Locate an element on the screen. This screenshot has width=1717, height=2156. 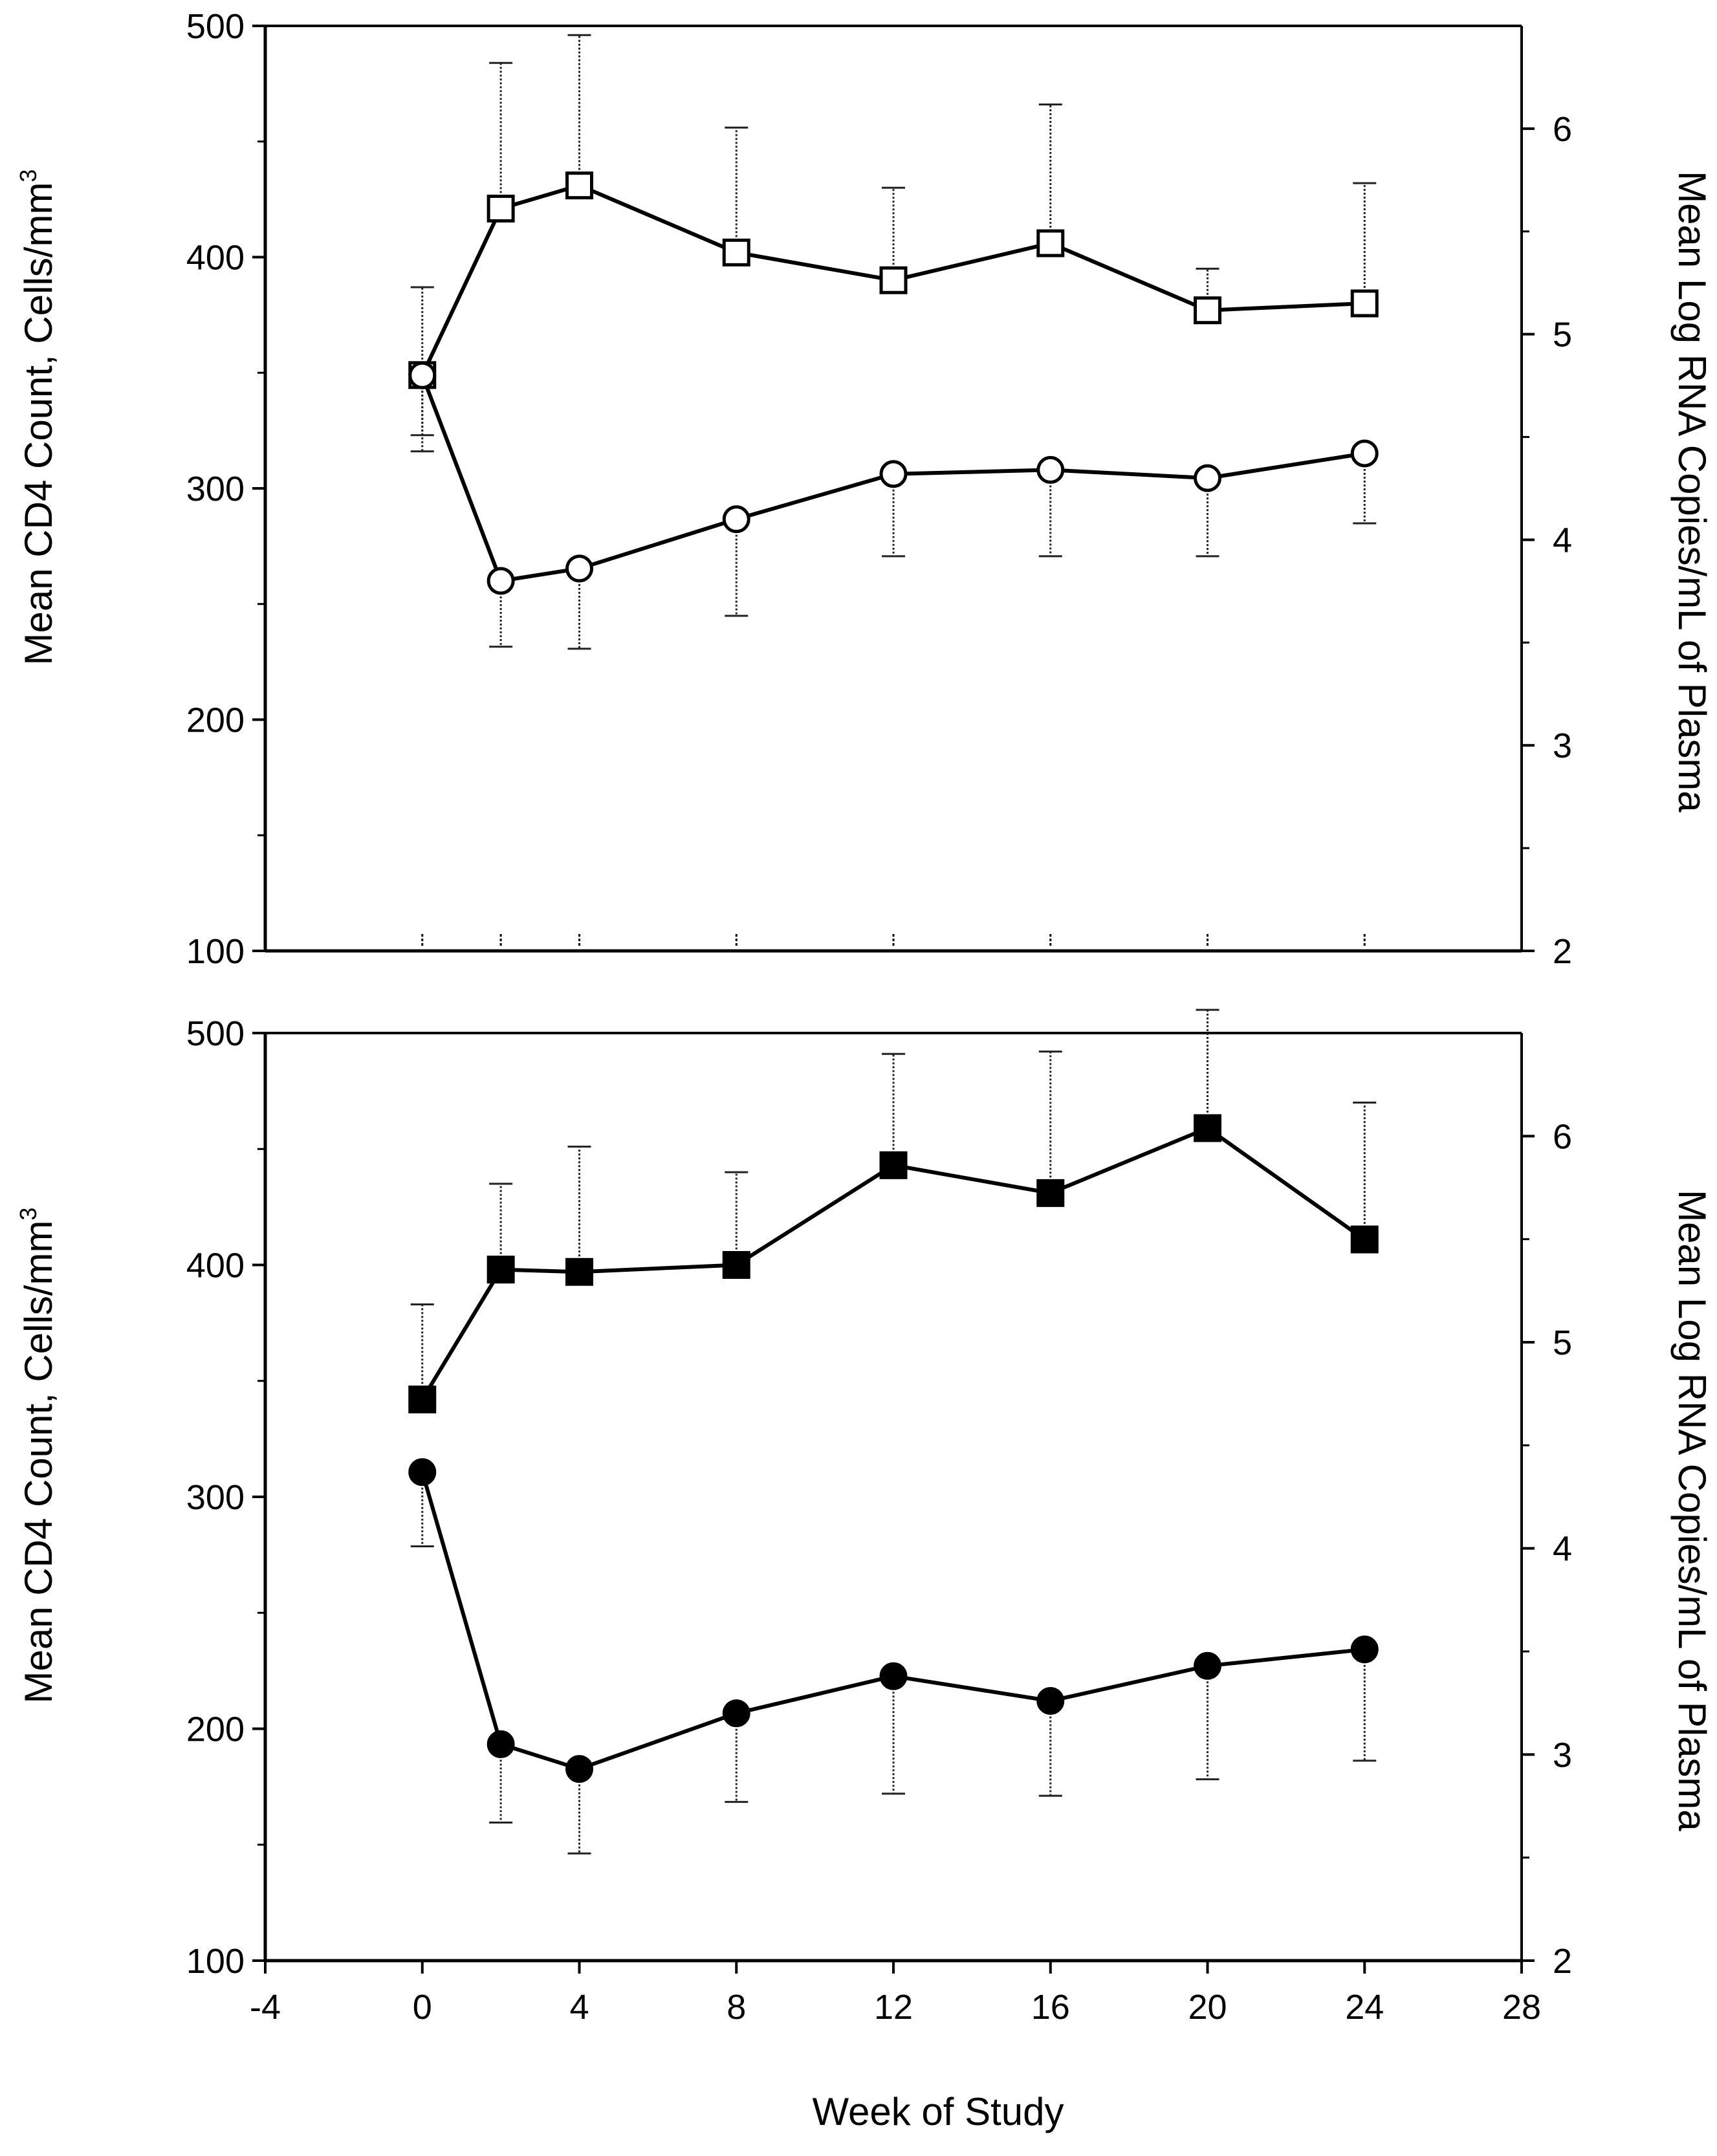
bottom-left-tick-label: 500 is located at coordinates (215, 1033).